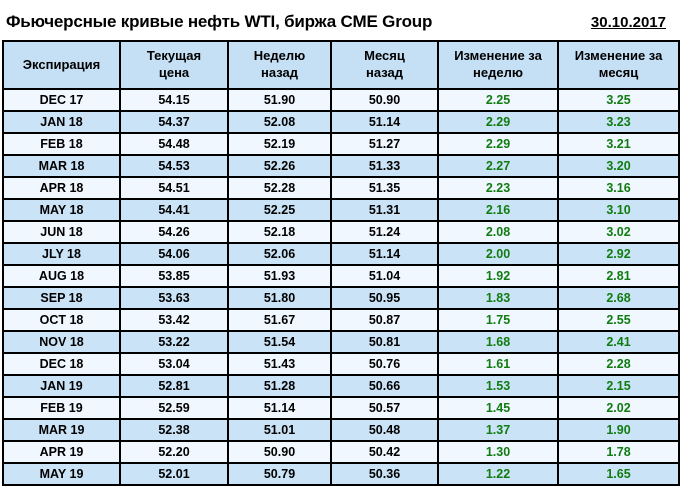 The height and width of the screenshot is (486, 680). Describe the element at coordinates (61, 364) in the screenshot. I see `cell-expiration: DEC 18` at that location.